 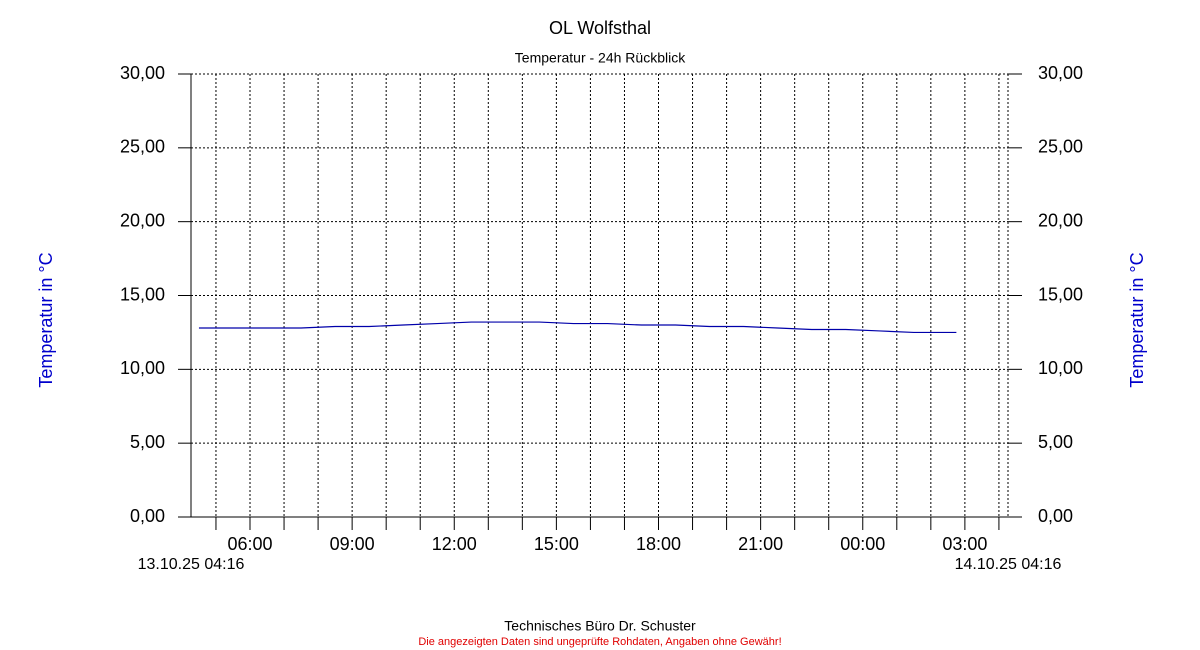 I want to click on y2-tick-label: 25,00, so click(x=1060, y=147).